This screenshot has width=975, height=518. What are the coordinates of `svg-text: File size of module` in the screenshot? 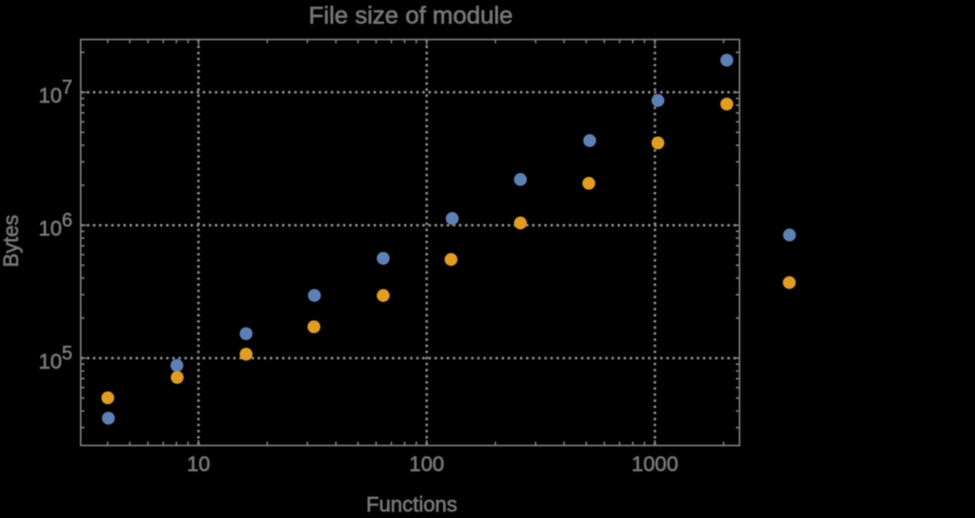 It's located at (411, 16).